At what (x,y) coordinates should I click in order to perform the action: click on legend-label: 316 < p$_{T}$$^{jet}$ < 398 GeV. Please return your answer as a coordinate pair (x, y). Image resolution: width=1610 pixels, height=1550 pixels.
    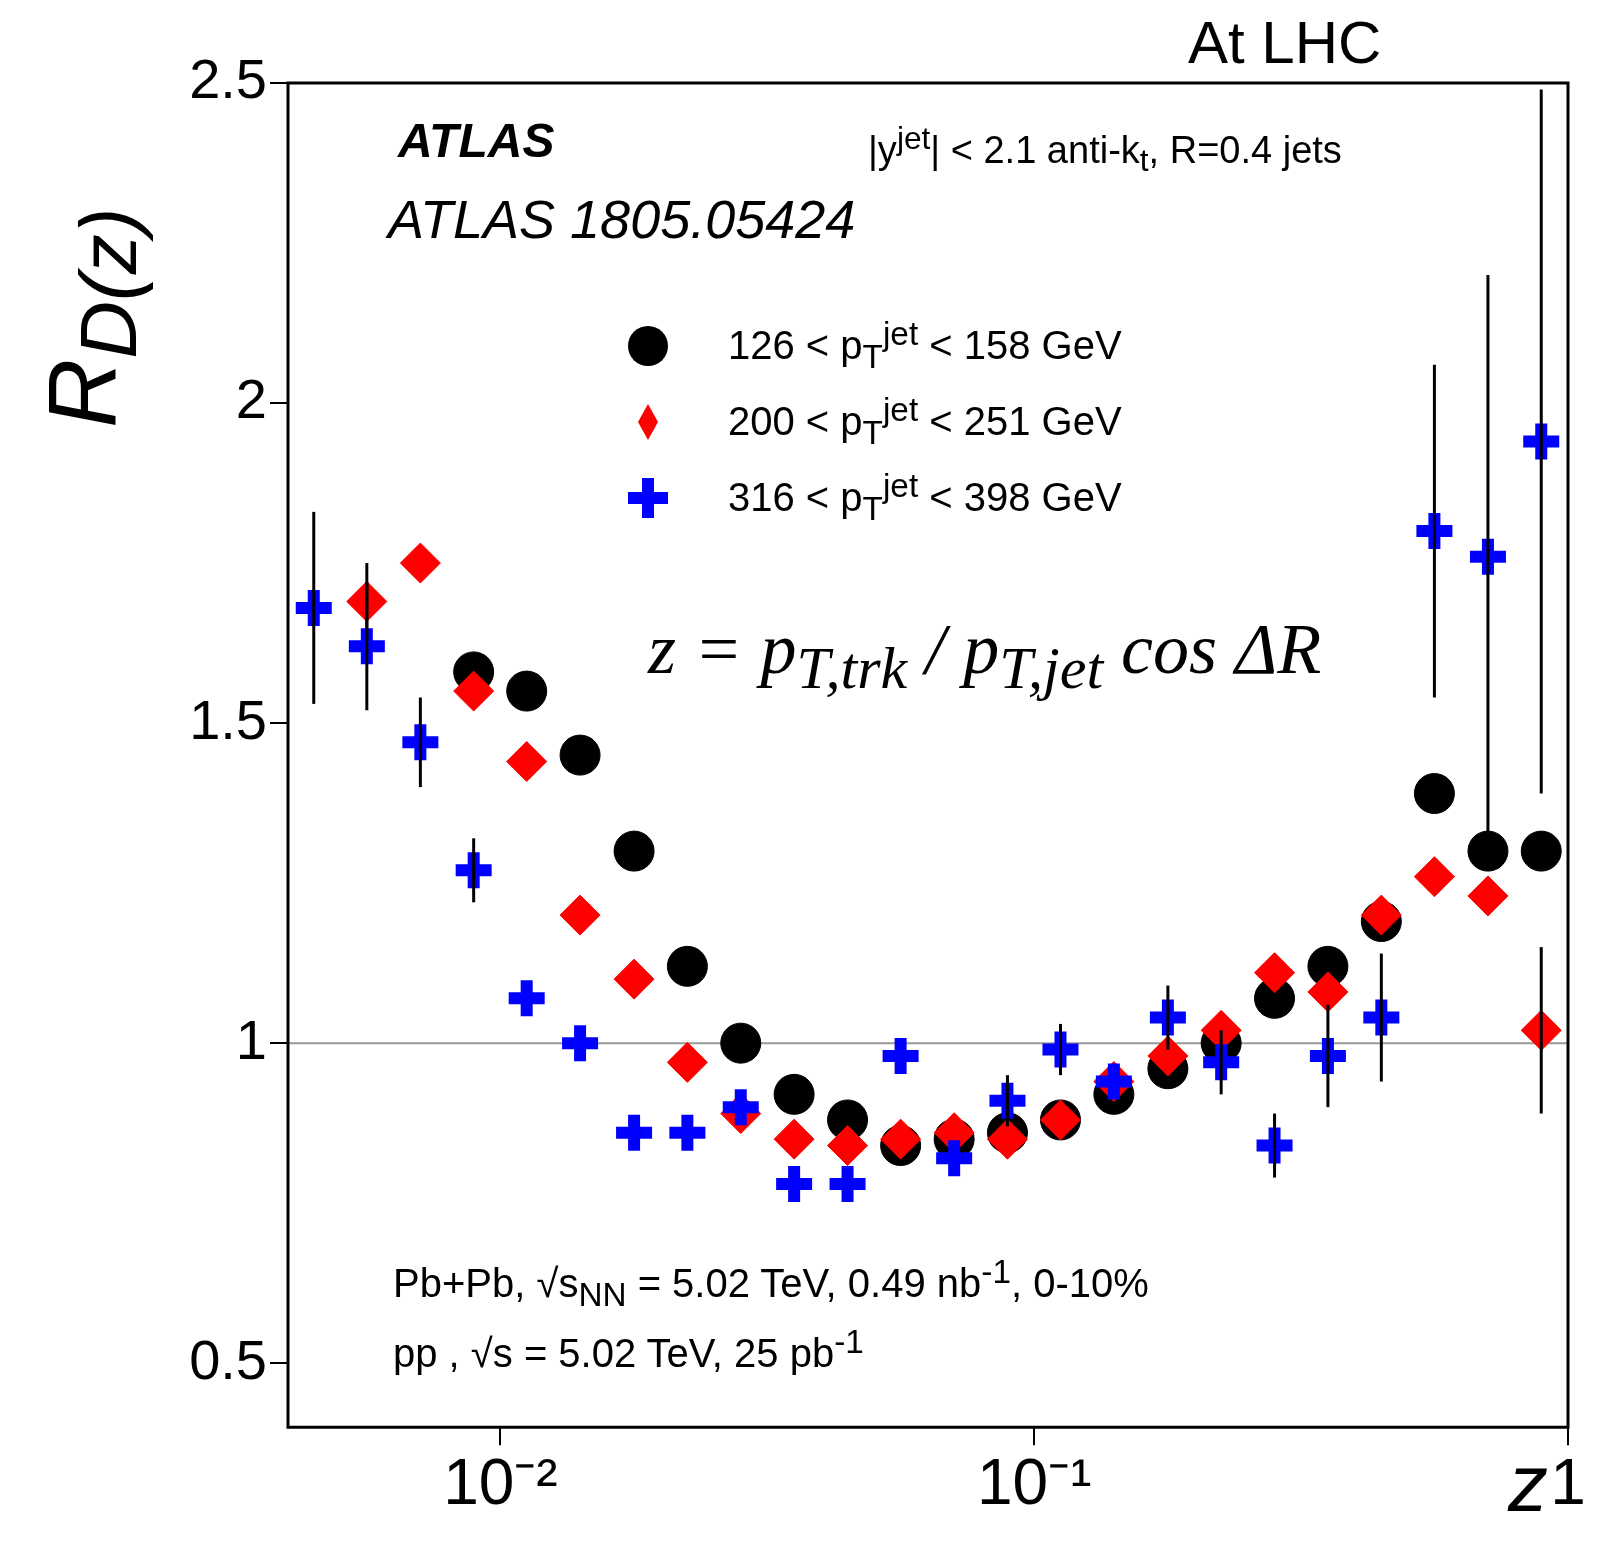
    Looking at the image, I should click on (925, 498).